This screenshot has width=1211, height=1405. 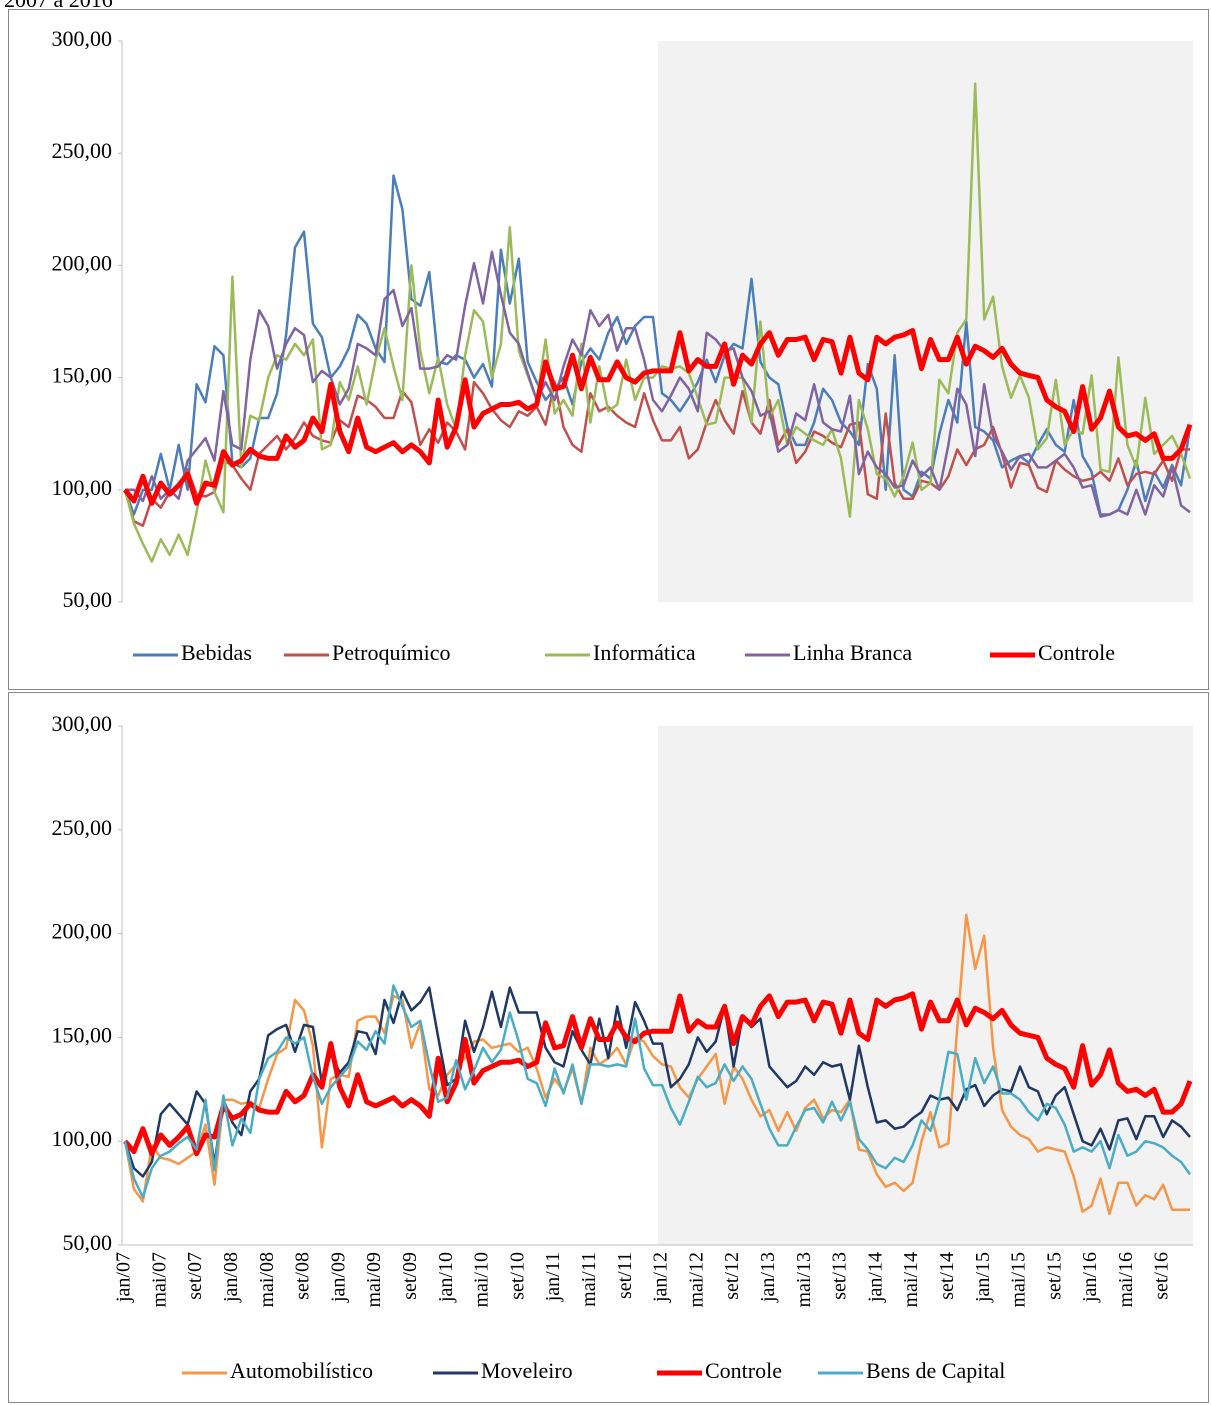 I want to click on x-tick-label: mai/08, so click(x=267, y=1280).